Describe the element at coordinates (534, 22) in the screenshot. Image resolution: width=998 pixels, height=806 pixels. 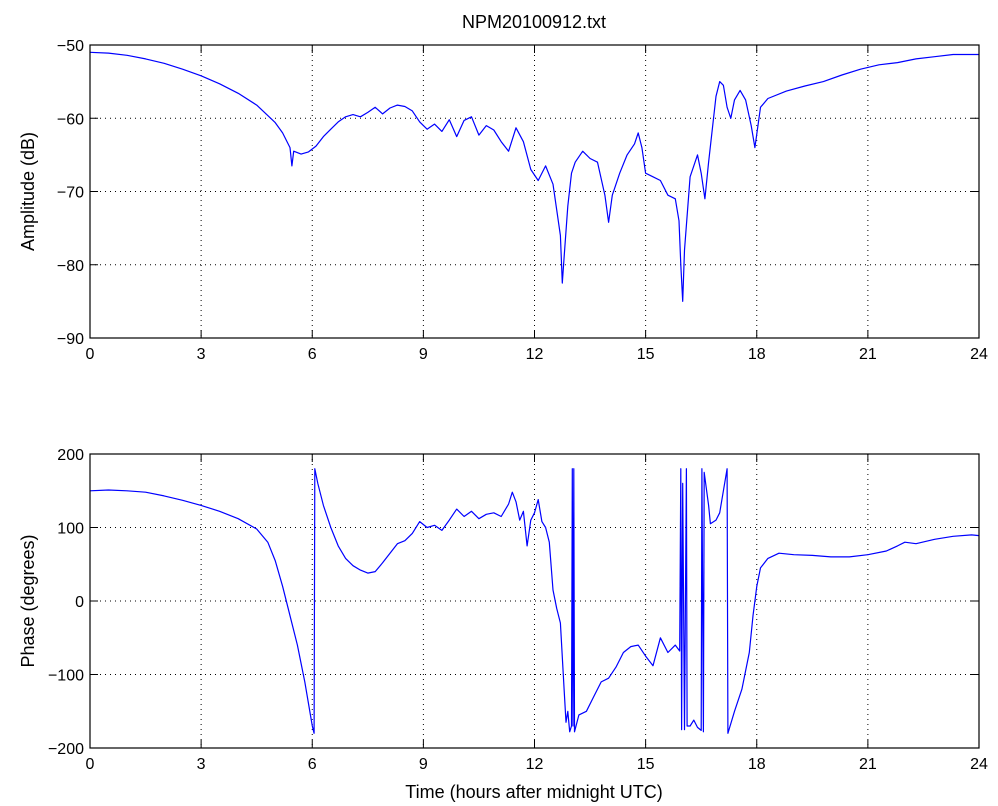
I see `figure-title: NPM20100912.txt` at that location.